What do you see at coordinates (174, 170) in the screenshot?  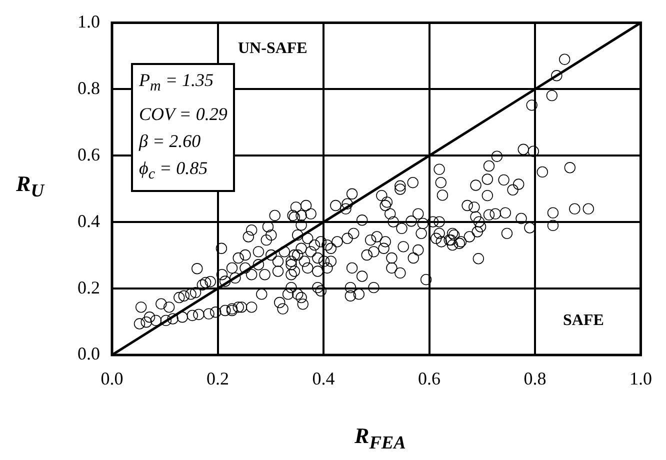 I see `annotation: ϕ$_{c}$ = 0.85` at bounding box center [174, 170].